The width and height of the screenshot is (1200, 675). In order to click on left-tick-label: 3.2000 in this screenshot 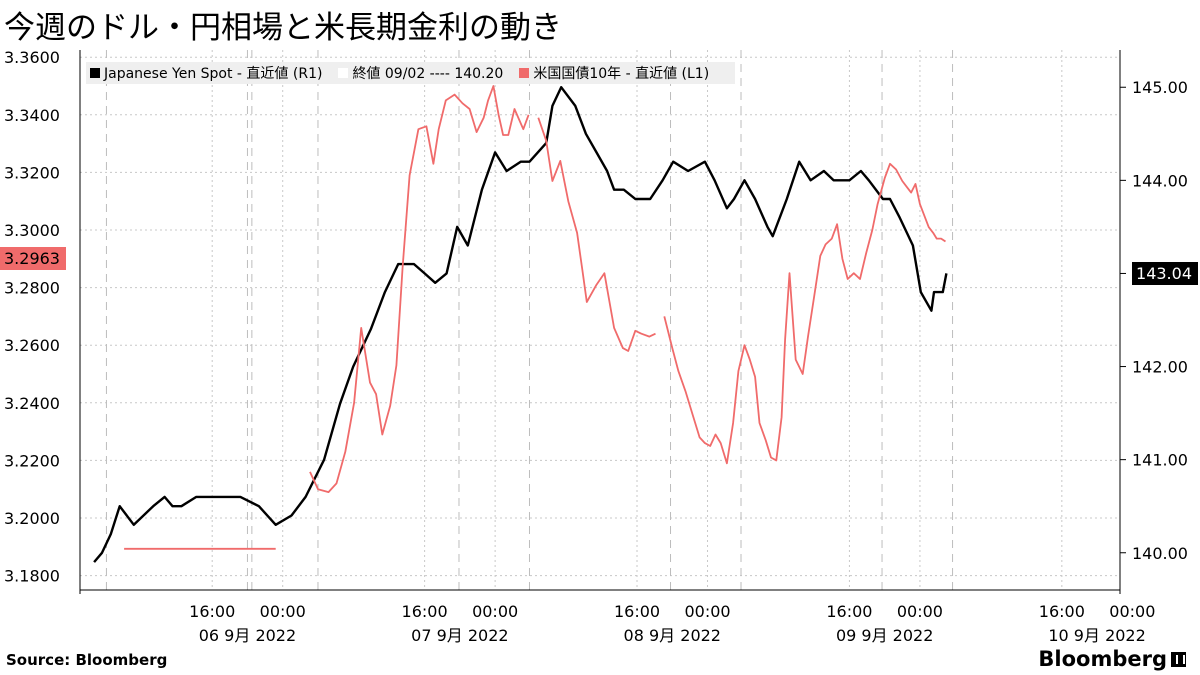, I will do `click(32, 518)`.